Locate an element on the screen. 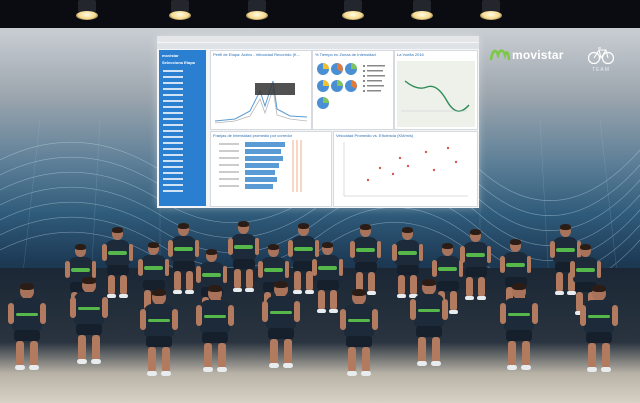  tour-map-panel: La Vuelta 2016 is located at coordinates (436, 90).